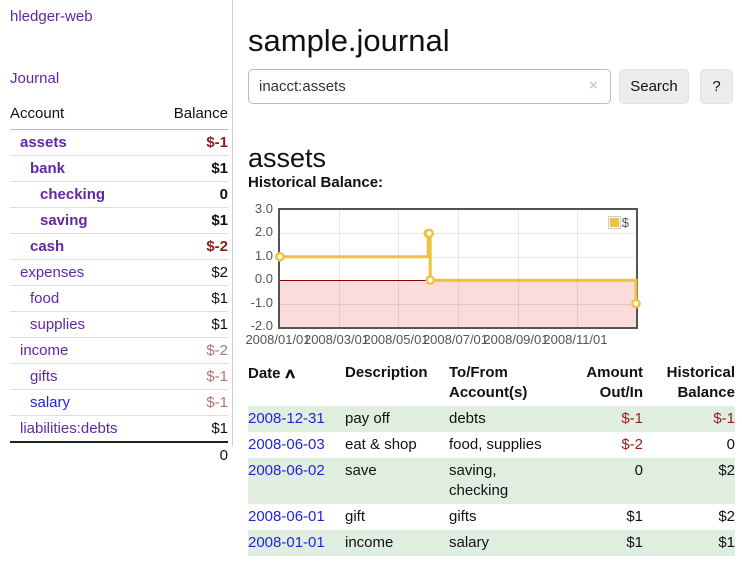  Describe the element at coordinates (45, 298) in the screenshot. I see `account-link: food` at that location.